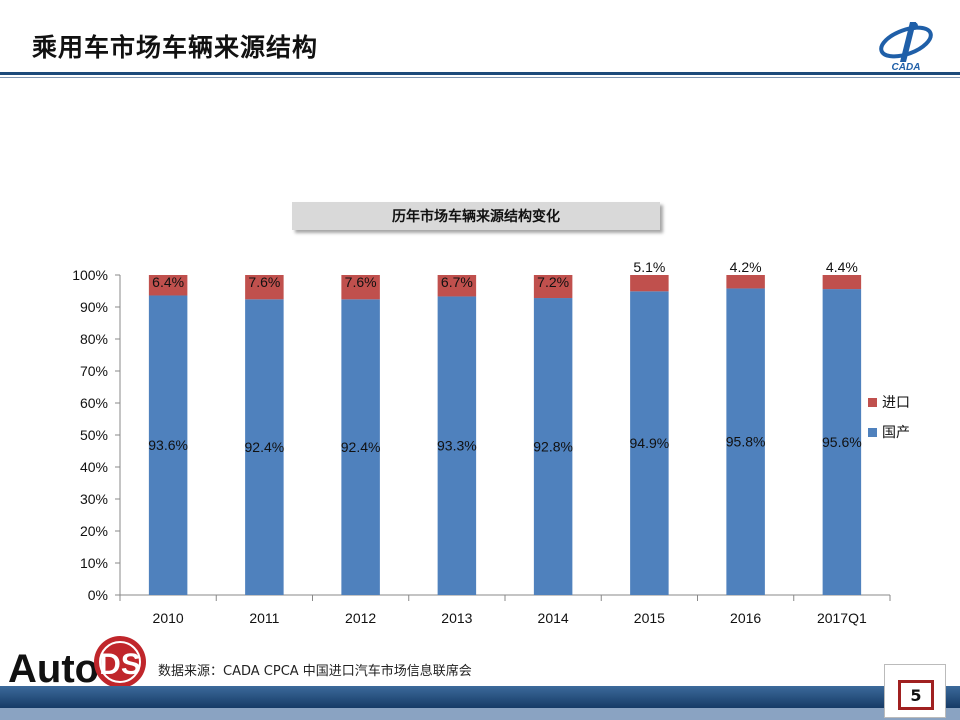 Image resolution: width=960 pixels, height=720 pixels. I want to click on footer-band, so click(480, 697).